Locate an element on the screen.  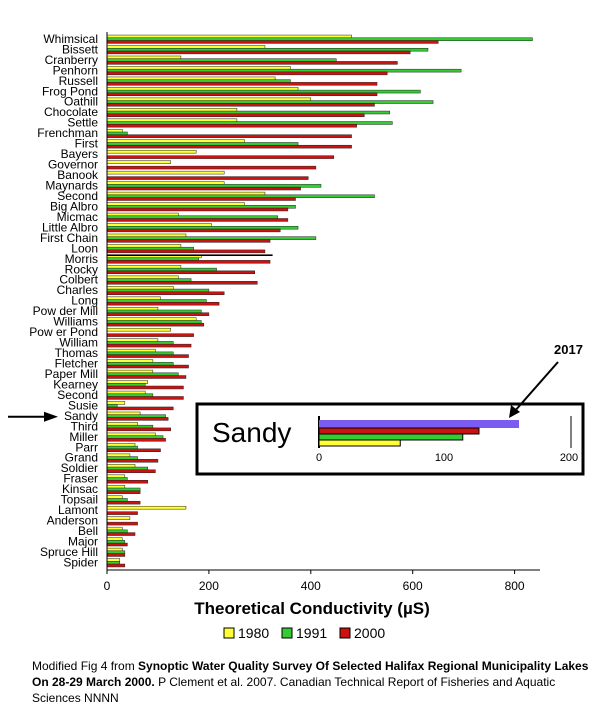
category-label-13: Banook is located at coordinates (78, 175).